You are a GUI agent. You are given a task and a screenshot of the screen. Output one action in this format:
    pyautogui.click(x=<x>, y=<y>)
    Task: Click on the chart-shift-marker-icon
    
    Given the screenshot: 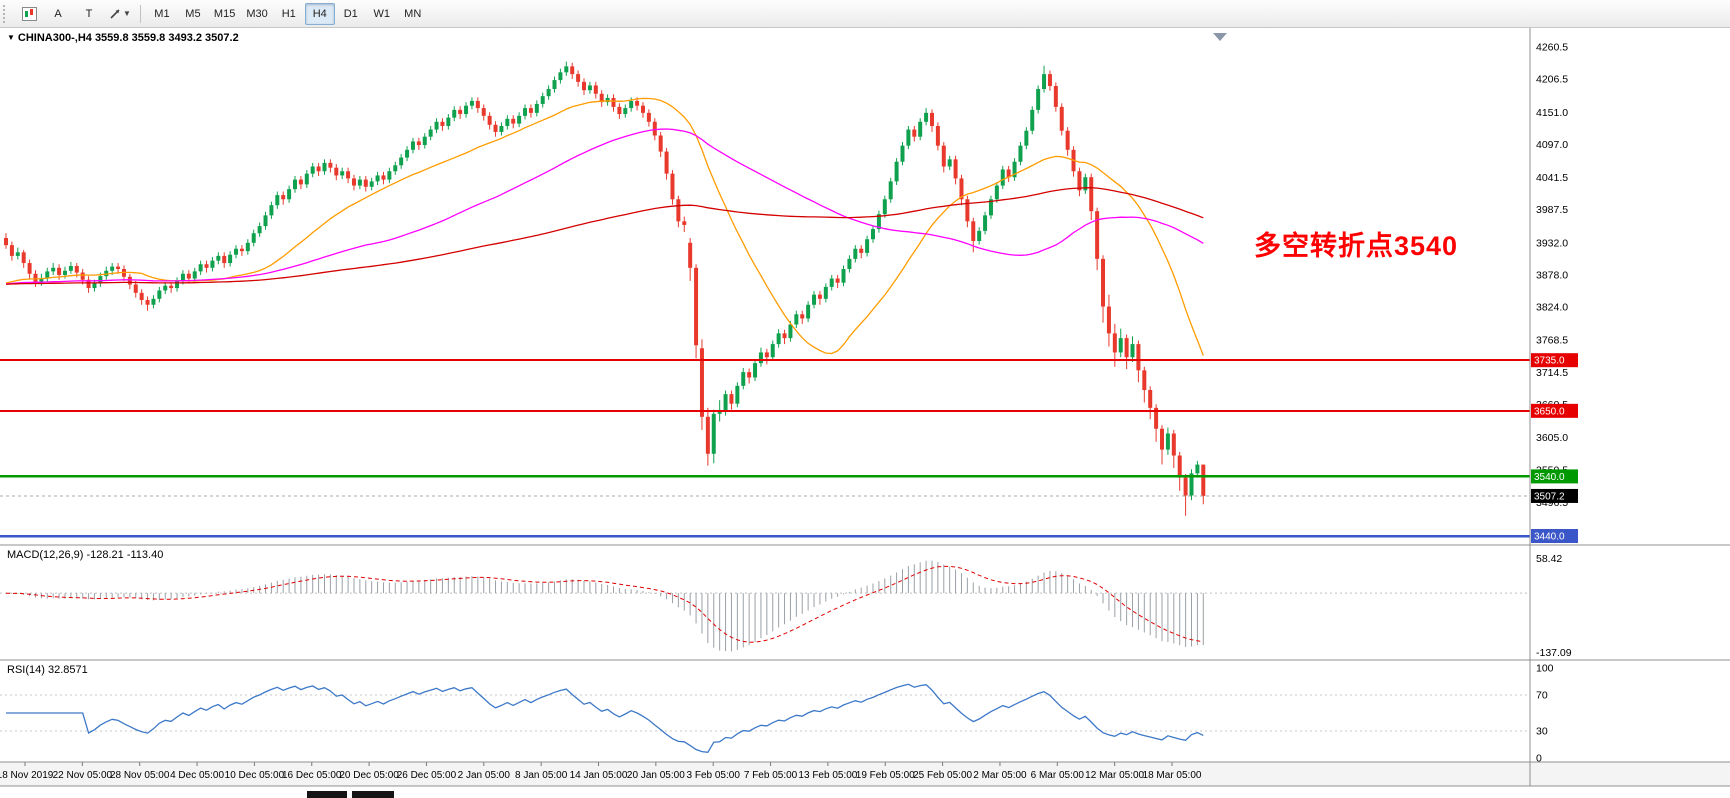 What is the action you would take?
    pyautogui.click(x=1220, y=37)
    